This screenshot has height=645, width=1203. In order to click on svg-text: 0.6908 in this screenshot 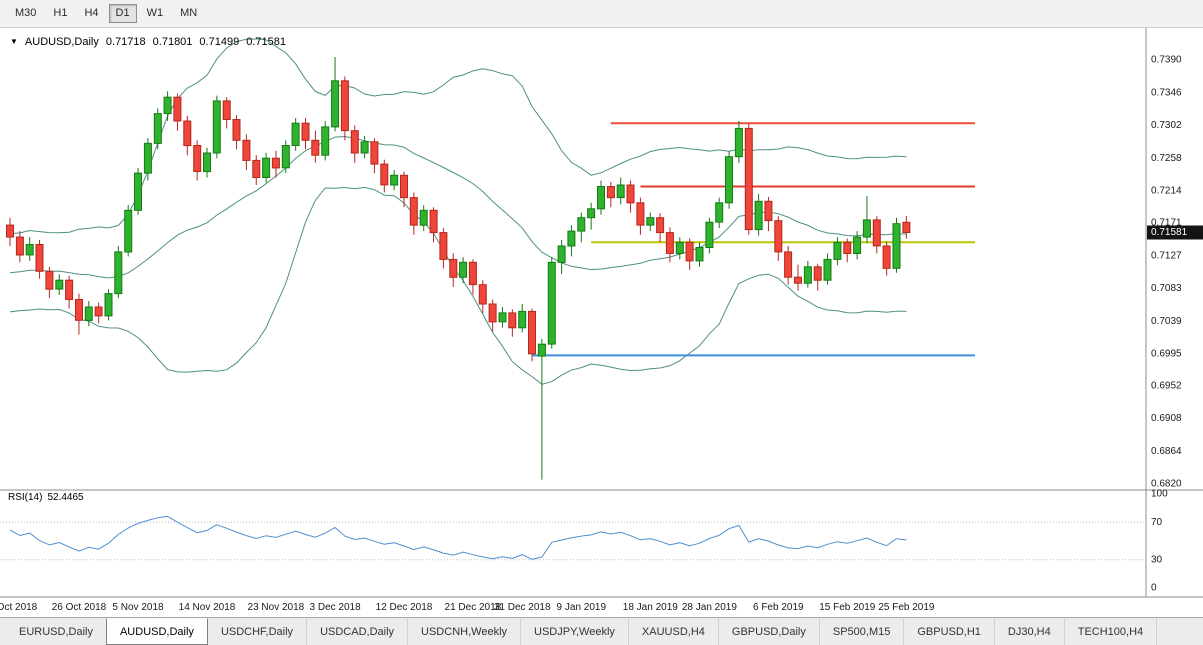, I will do `click(1166, 418)`.